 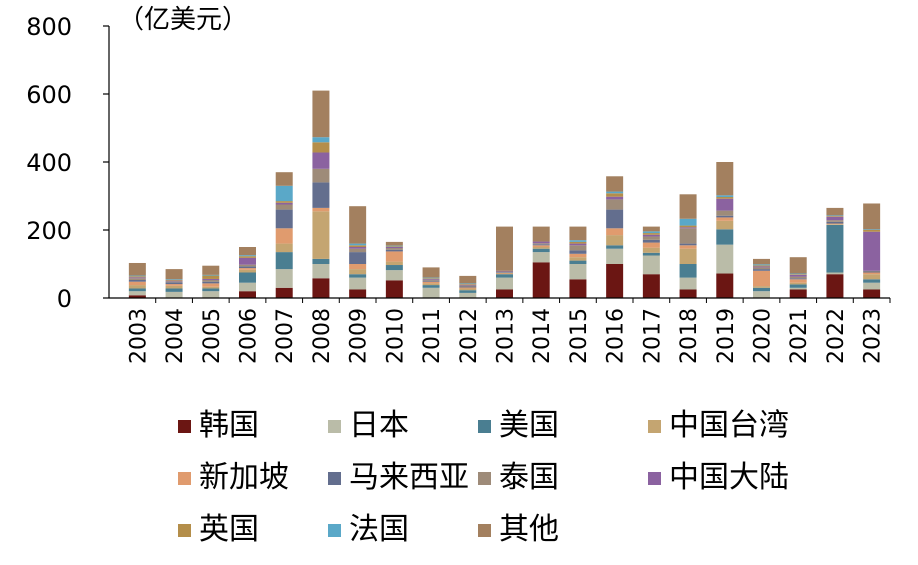 What do you see at coordinates (616, 336) in the screenshot?
I see `x-tick-label: 2016` at bounding box center [616, 336].